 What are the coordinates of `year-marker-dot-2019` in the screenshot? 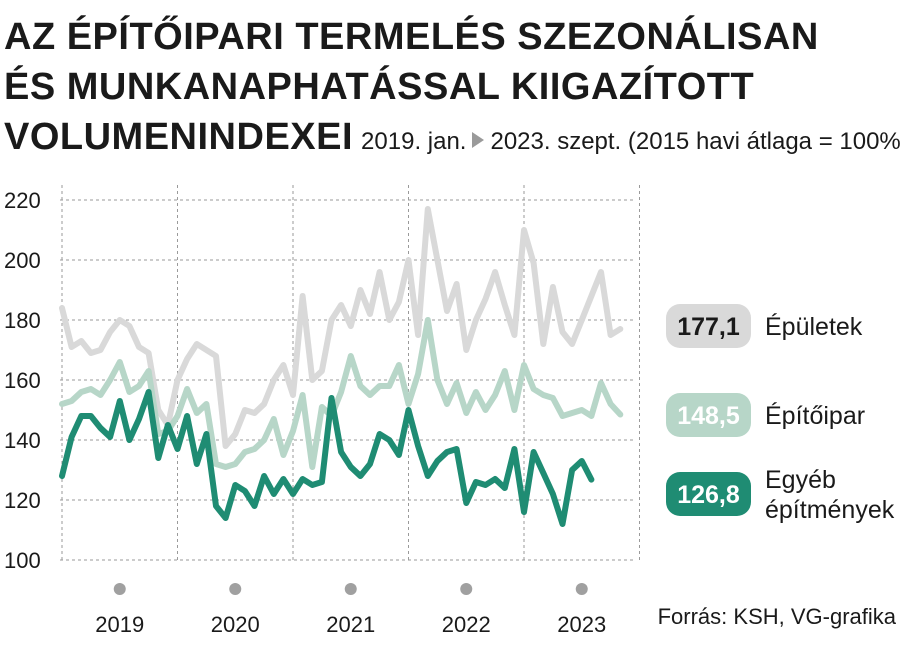 It's located at (119, 589).